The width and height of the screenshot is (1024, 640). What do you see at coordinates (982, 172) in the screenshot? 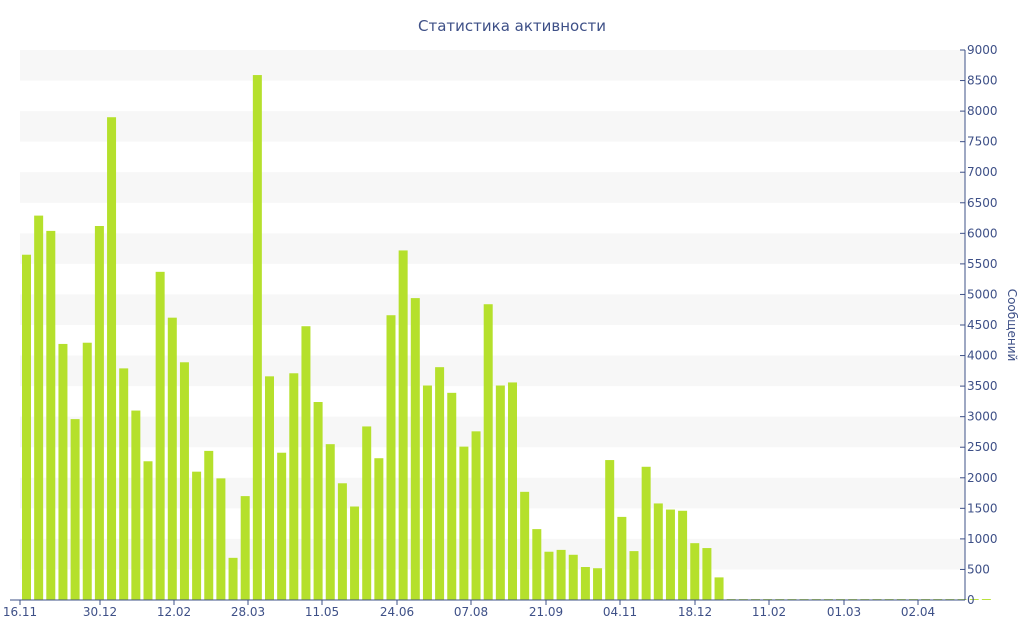
I see `y-tick-label: 7000` at bounding box center [982, 172].